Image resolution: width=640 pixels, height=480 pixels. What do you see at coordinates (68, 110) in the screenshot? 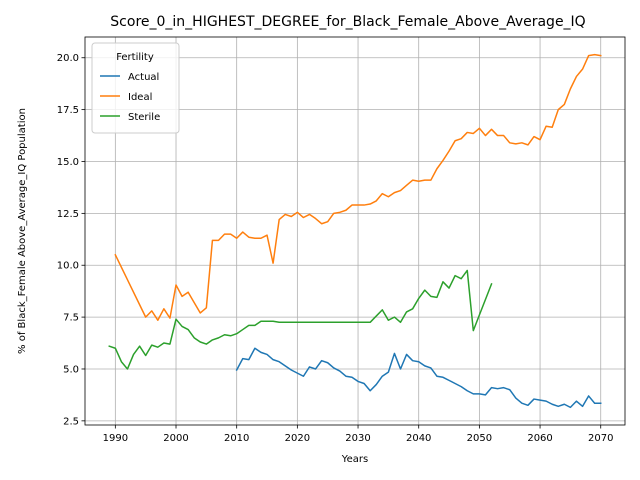
I see `y-tick-label: 17.5` at bounding box center [68, 110].